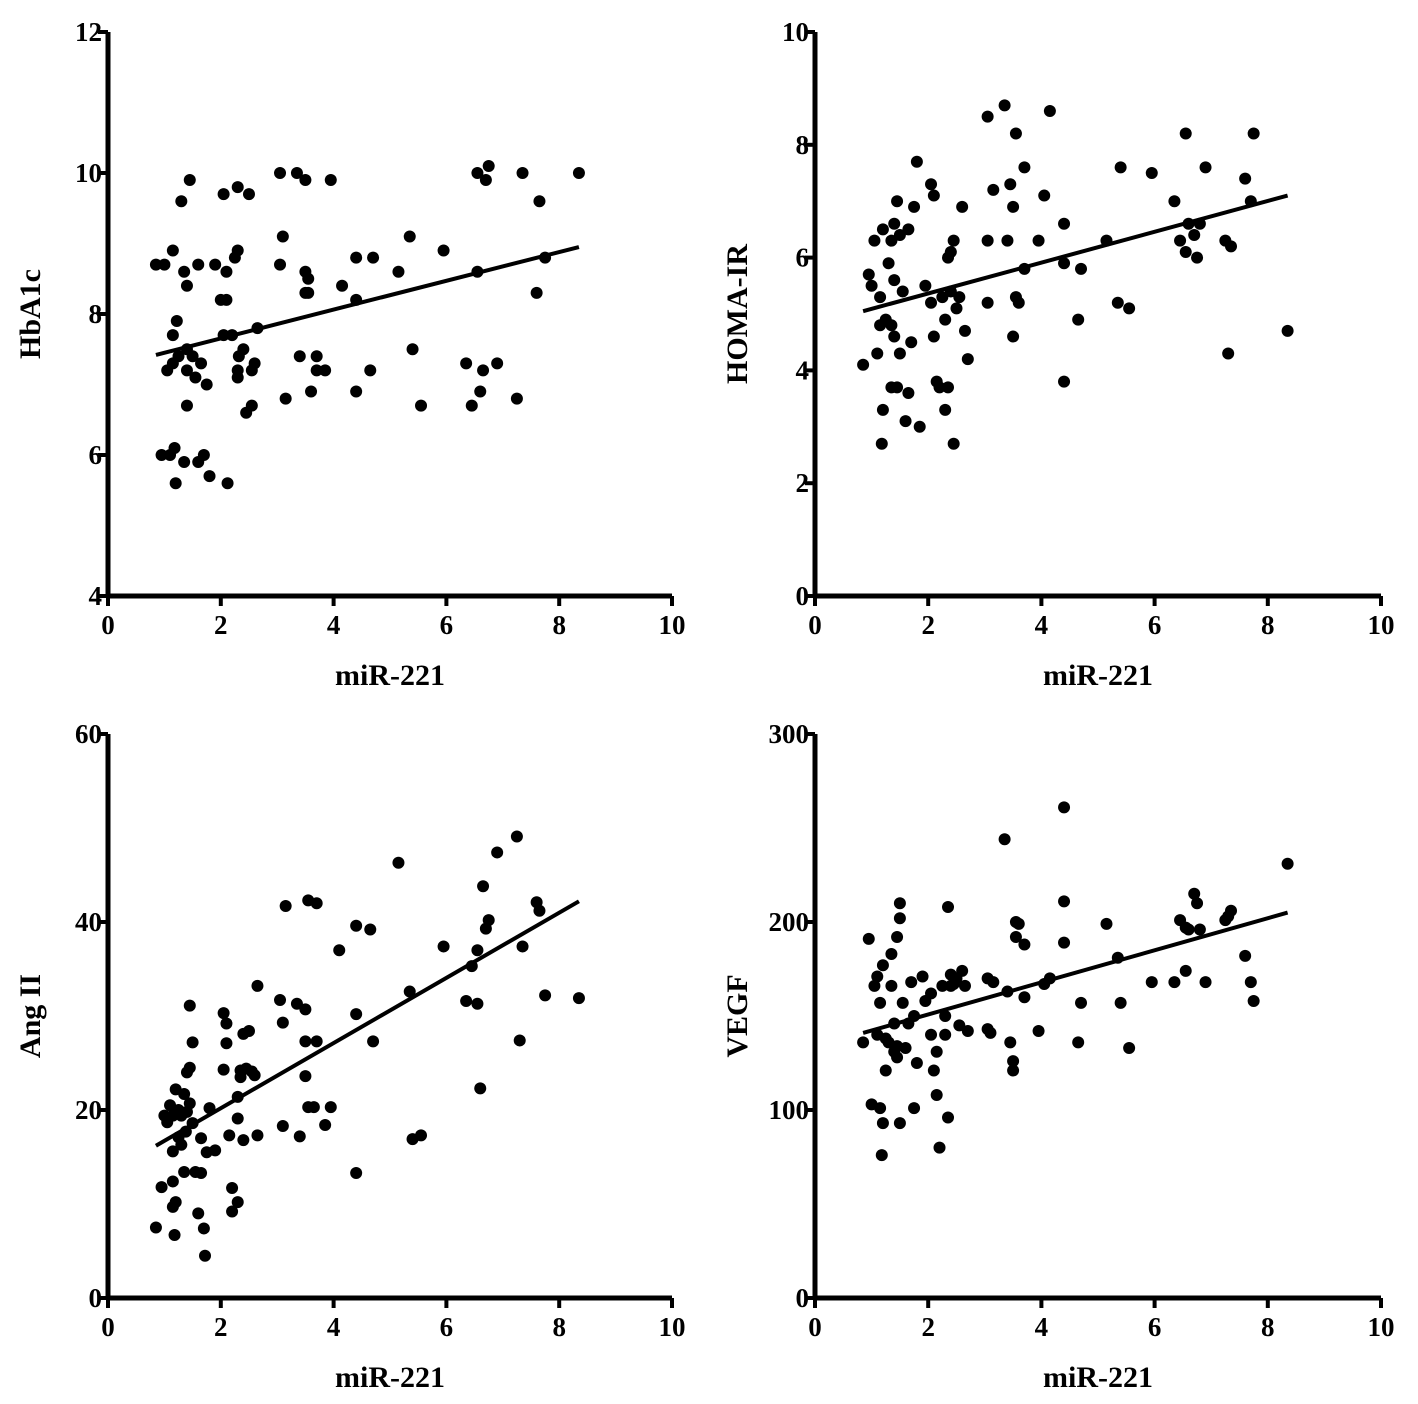 The width and height of the screenshot is (1418, 1404). Describe the element at coordinates (1042, 1327) in the screenshot. I see `x-tick-label: 4` at that location.